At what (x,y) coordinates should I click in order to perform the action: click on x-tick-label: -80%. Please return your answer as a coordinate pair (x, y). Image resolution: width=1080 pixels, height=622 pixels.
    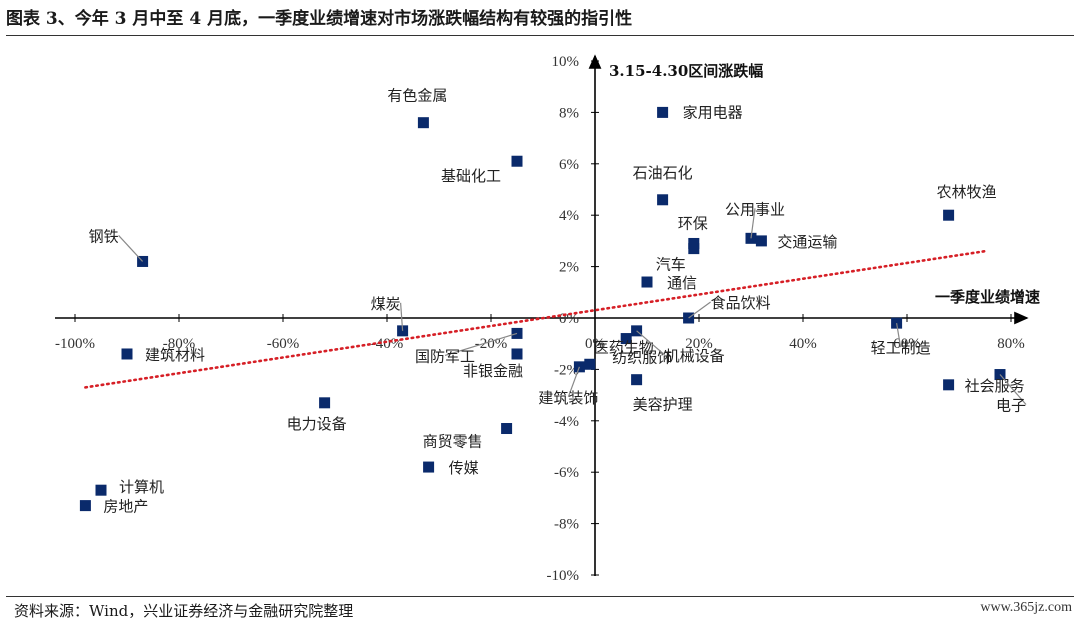
    Looking at the image, I should click on (179, 344).